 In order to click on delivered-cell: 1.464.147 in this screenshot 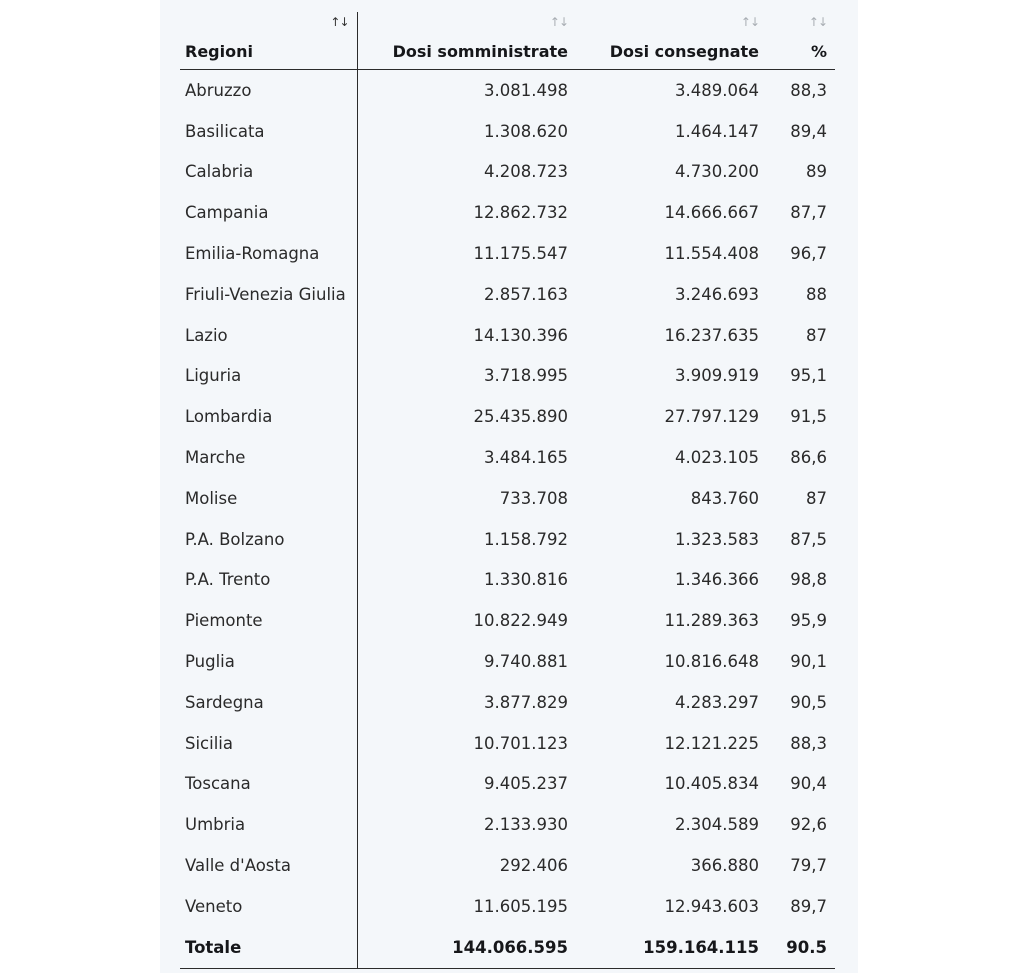, I will do `click(717, 131)`.